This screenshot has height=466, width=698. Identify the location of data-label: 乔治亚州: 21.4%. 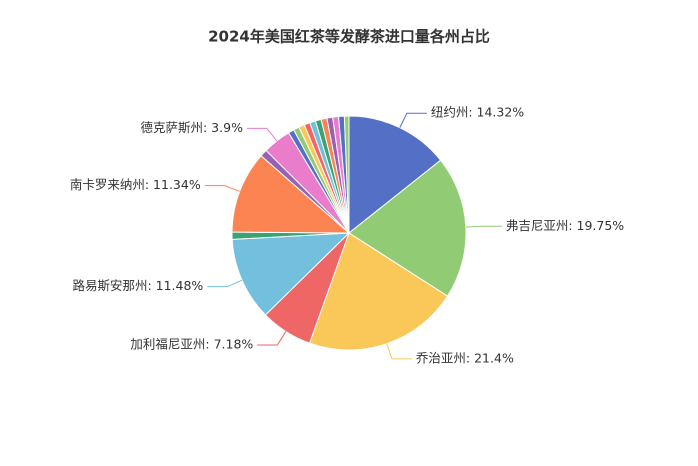
(465, 357).